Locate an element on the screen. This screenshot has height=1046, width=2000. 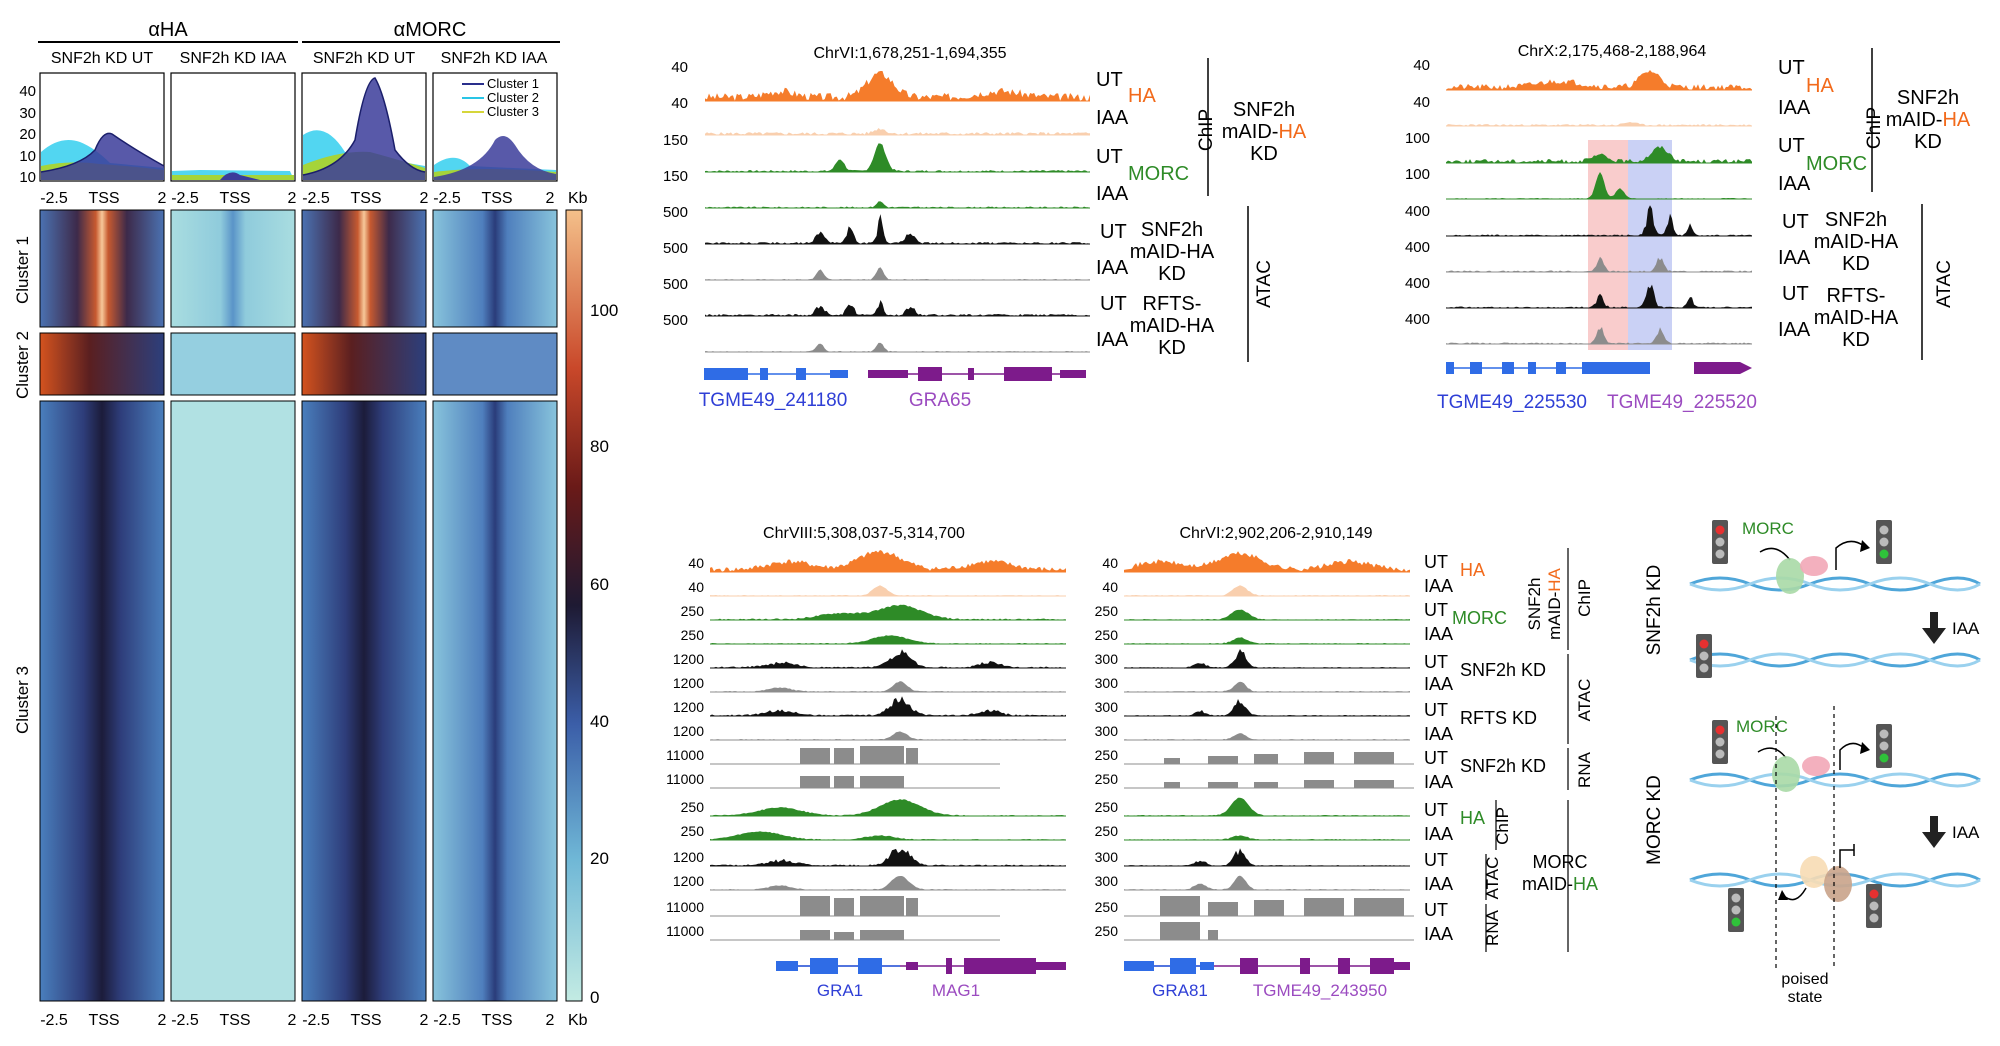
profile-plot-4: Cluster 1 Cluster 2 Cluster 3 is located at coordinates (495, 127).